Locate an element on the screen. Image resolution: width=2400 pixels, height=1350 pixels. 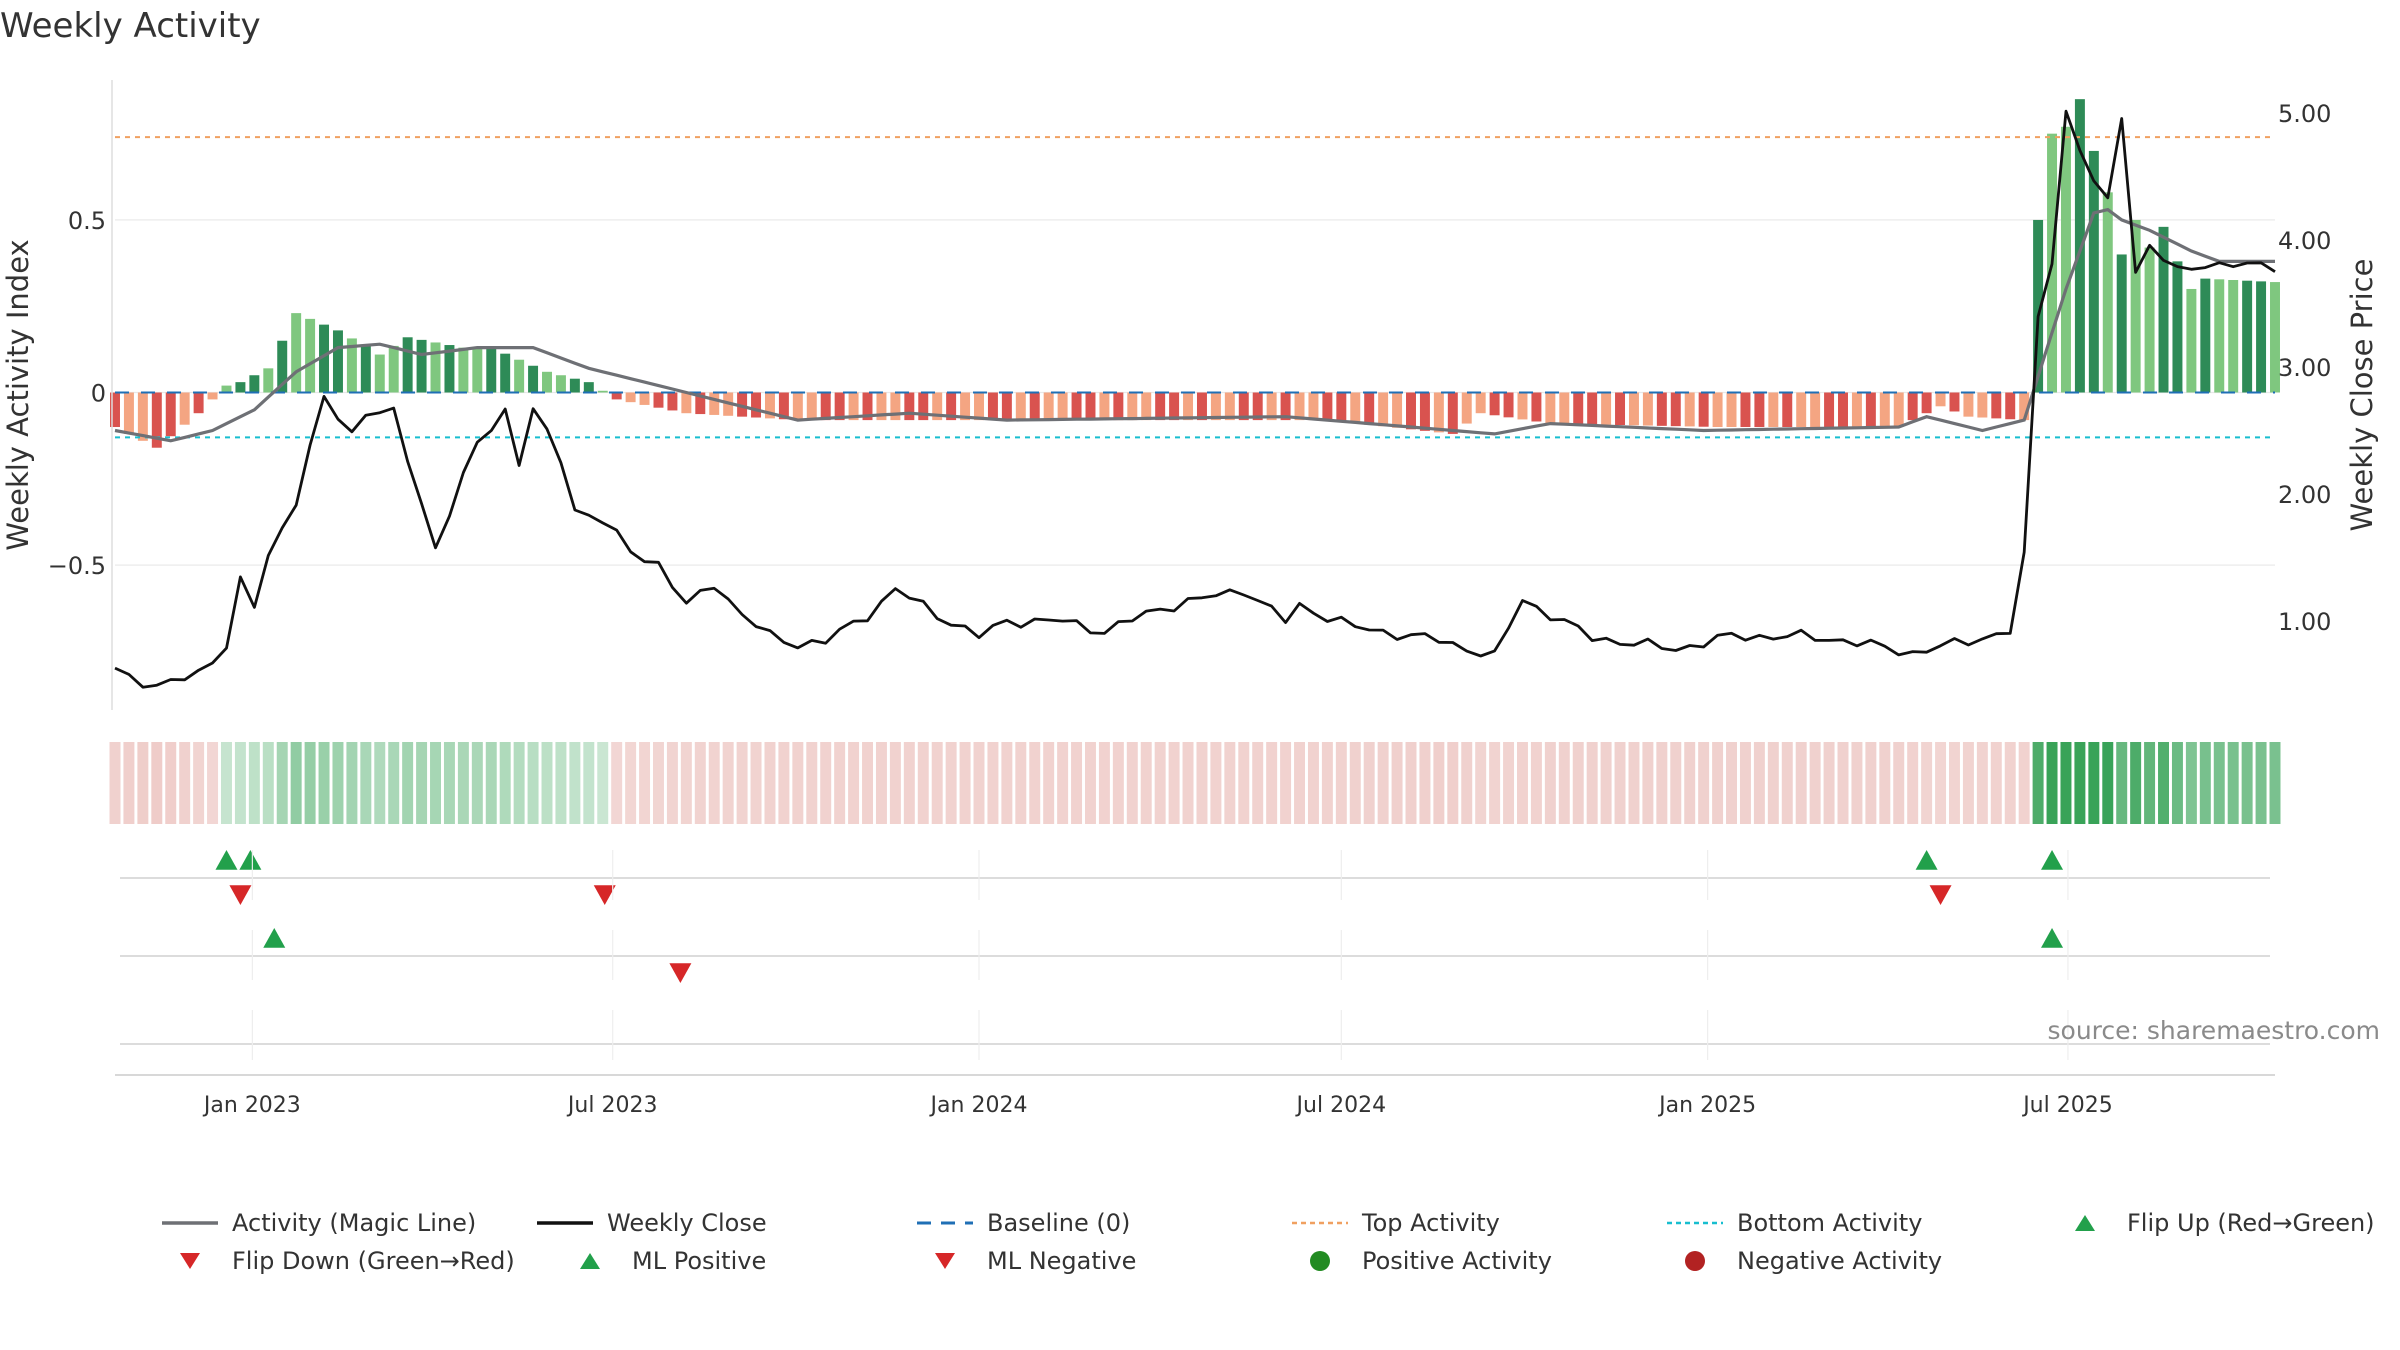
x-tick-label: Jul 2025 is located at coordinates (2067, 1105).